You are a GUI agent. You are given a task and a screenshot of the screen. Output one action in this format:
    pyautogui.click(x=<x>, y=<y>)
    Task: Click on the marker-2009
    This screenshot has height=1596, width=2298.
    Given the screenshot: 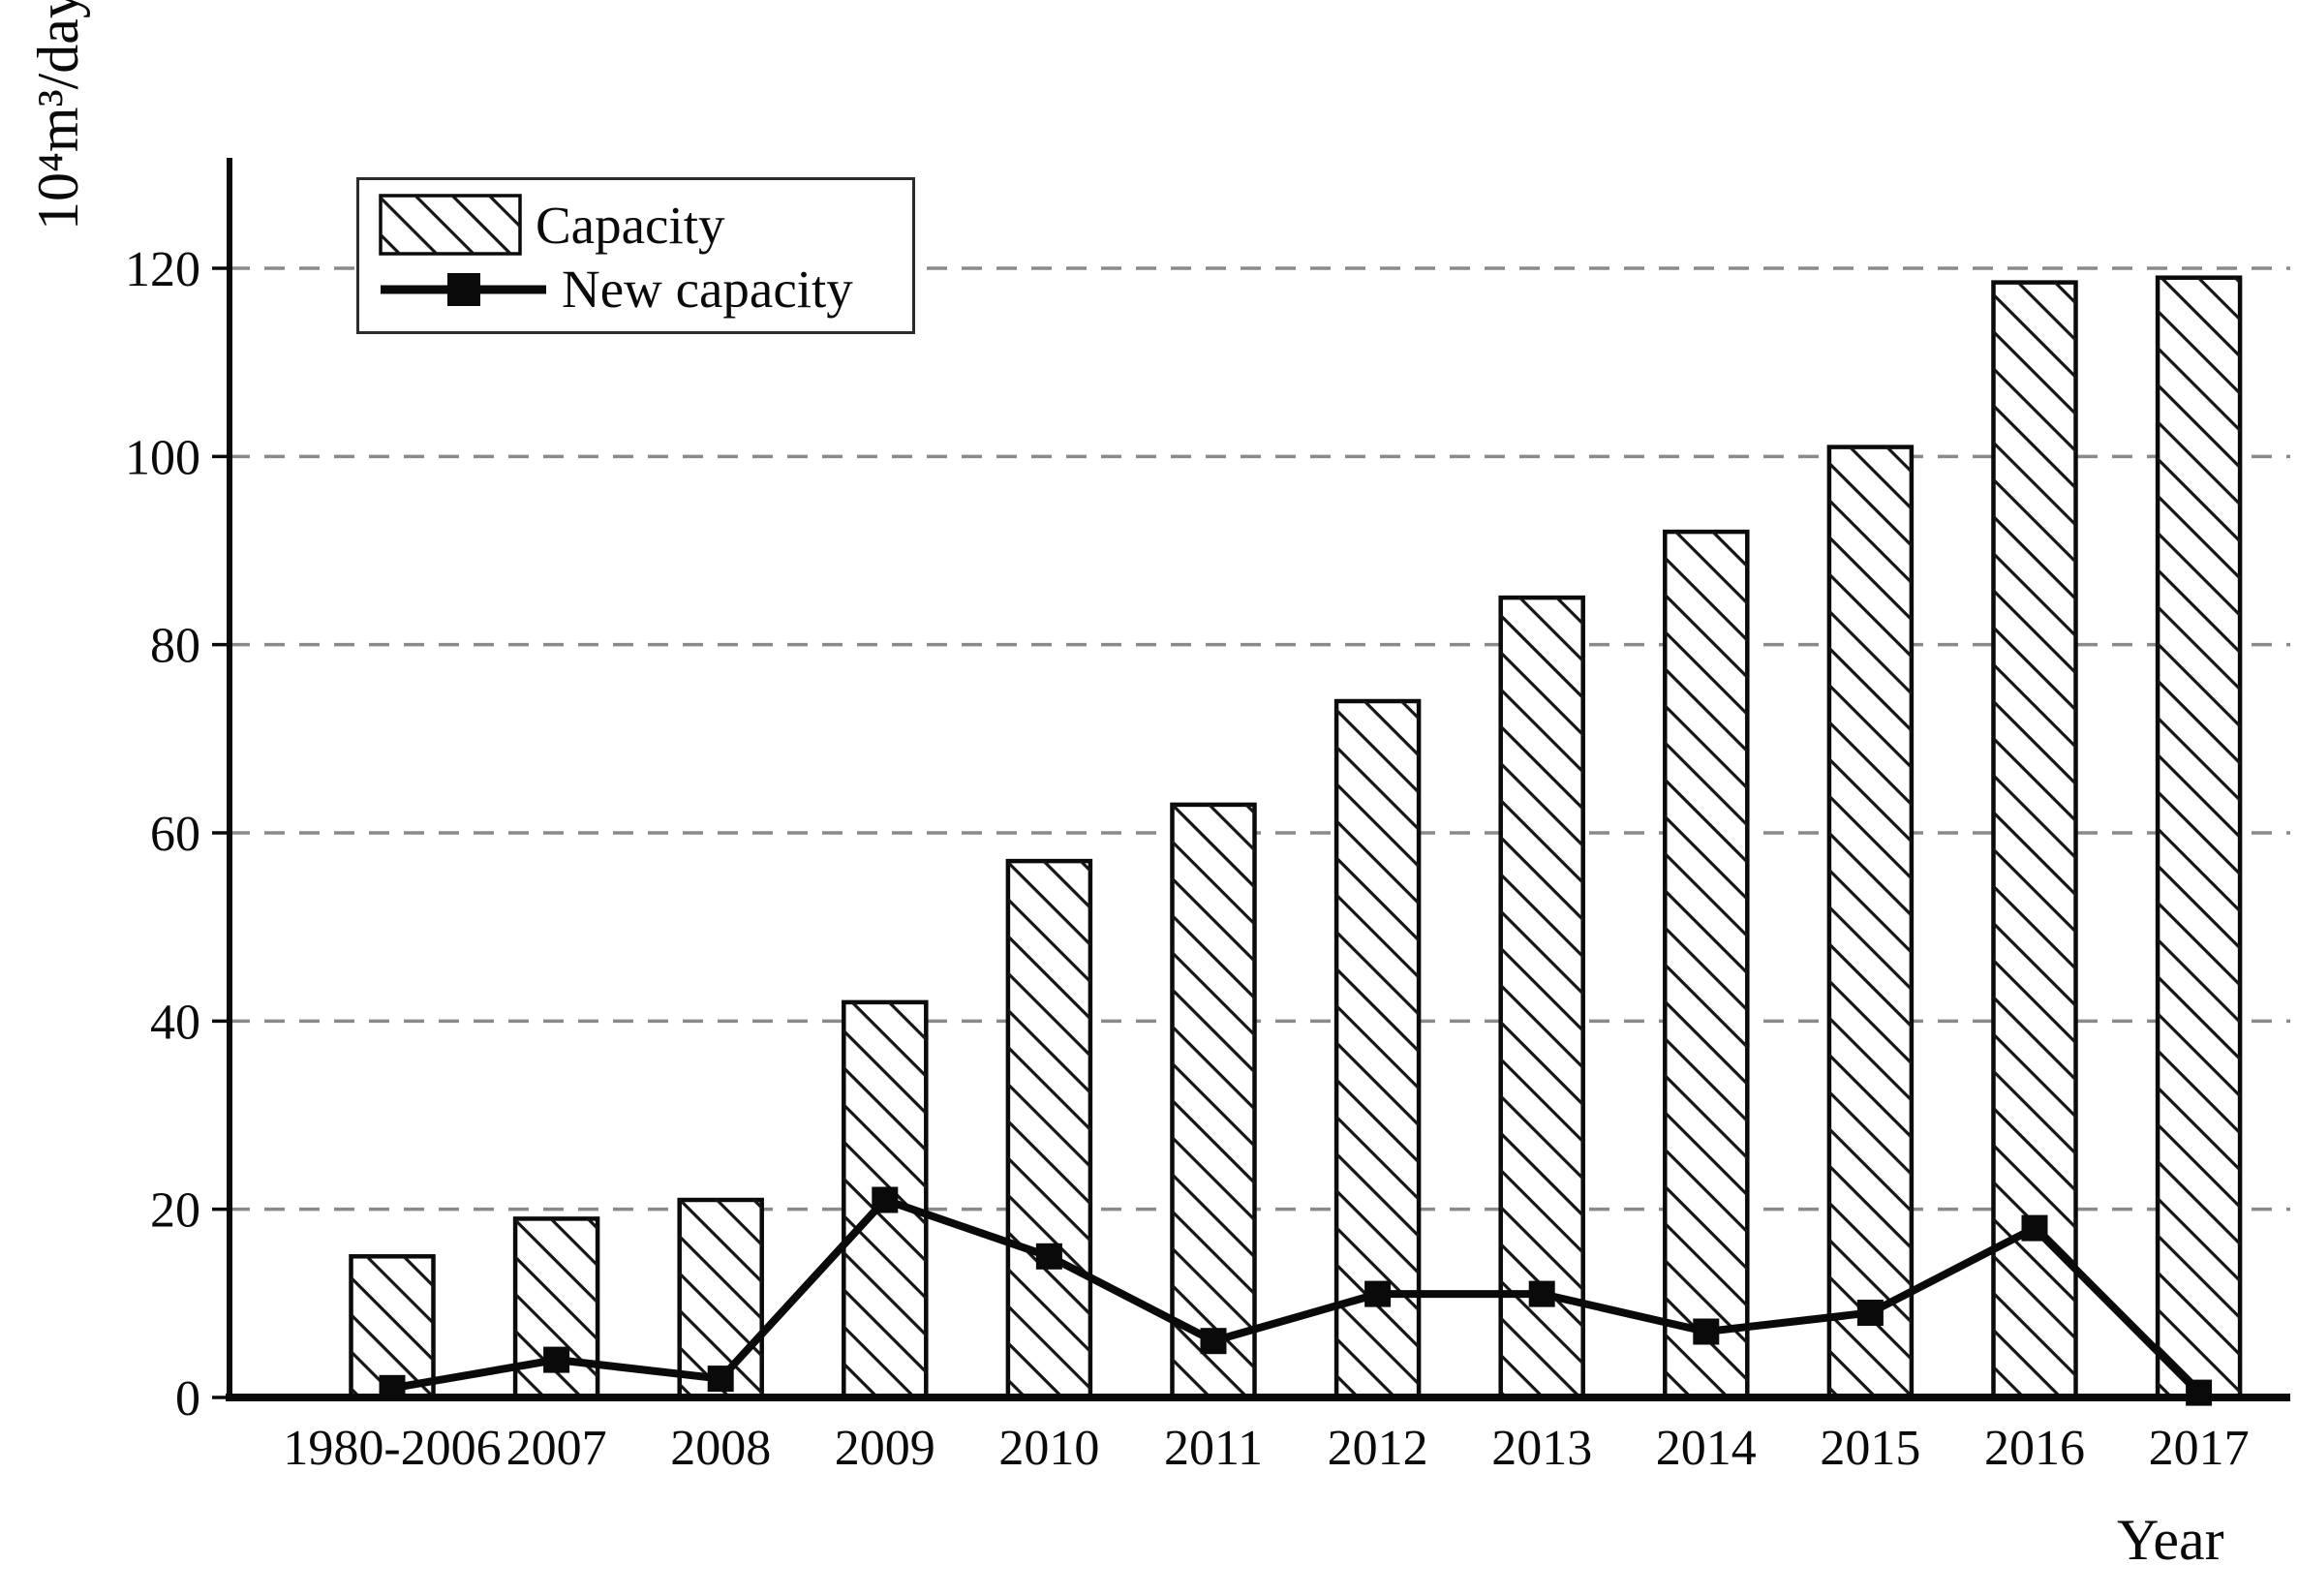 What is the action you would take?
    pyautogui.click(x=885, y=1199)
    